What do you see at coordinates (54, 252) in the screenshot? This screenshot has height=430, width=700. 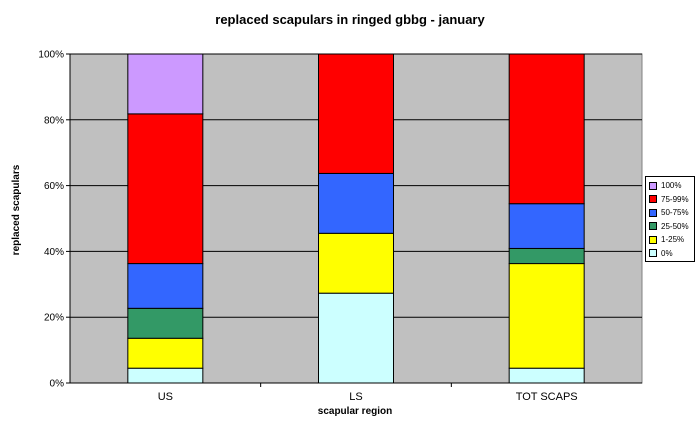 I see `y-tick-label: 40%` at bounding box center [54, 252].